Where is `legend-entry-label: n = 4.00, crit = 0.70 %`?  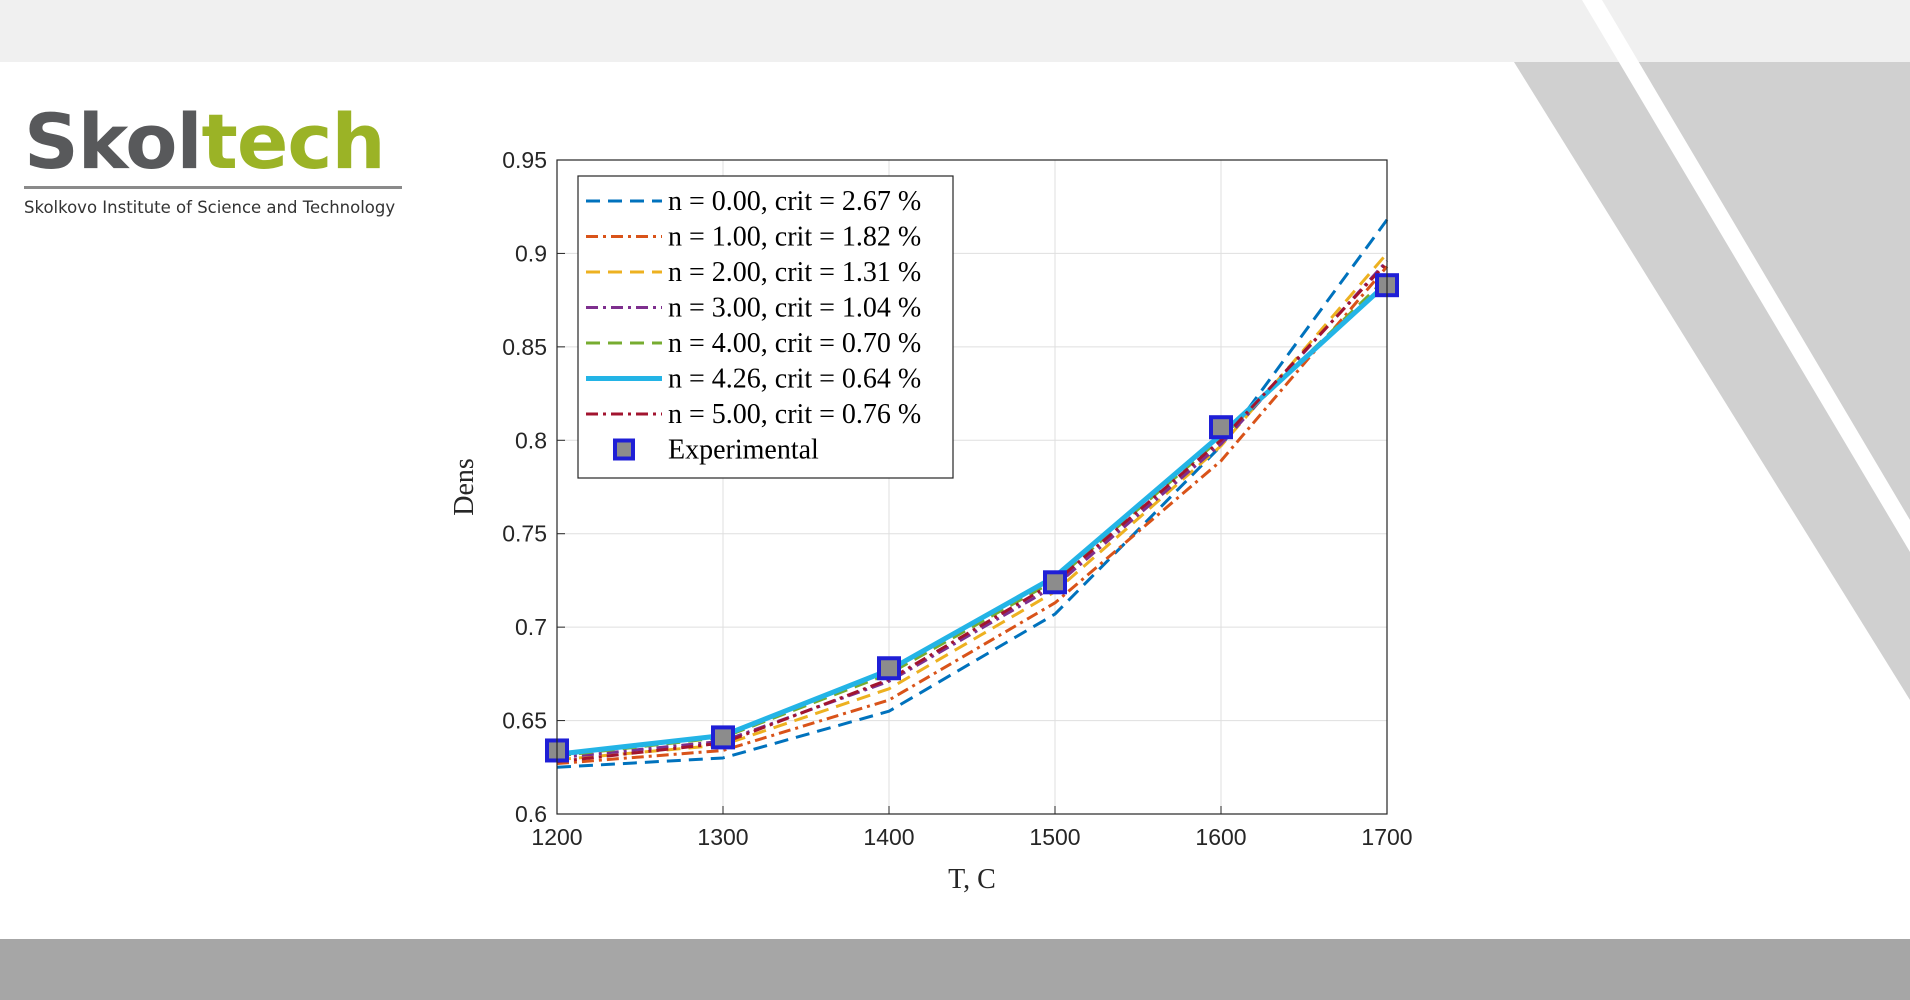
legend-entry-label: n = 4.00, crit = 0.70 % is located at coordinates (794, 343).